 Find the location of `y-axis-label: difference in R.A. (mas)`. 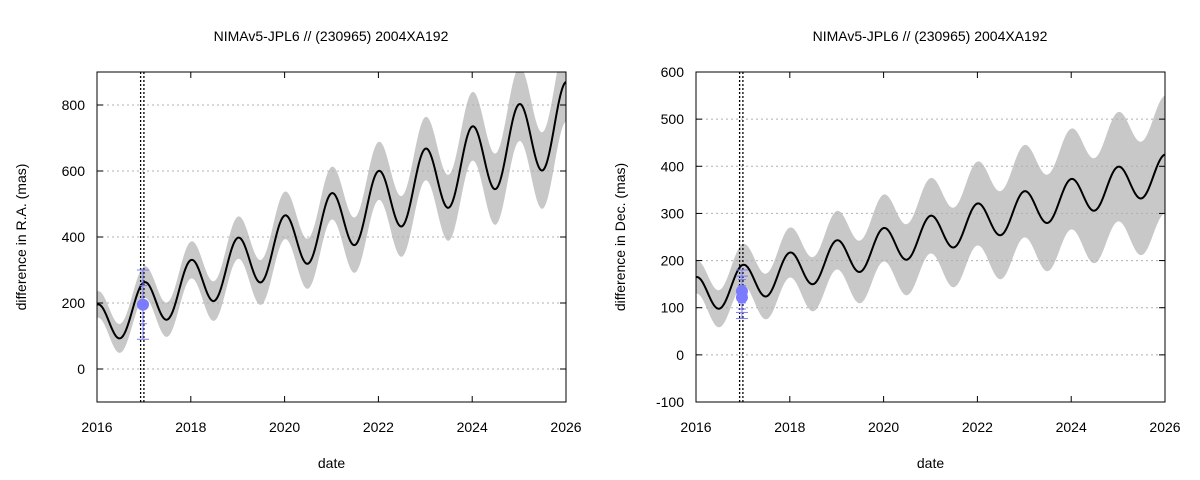

y-axis-label: difference in R.A. (mas) is located at coordinates (21, 237).